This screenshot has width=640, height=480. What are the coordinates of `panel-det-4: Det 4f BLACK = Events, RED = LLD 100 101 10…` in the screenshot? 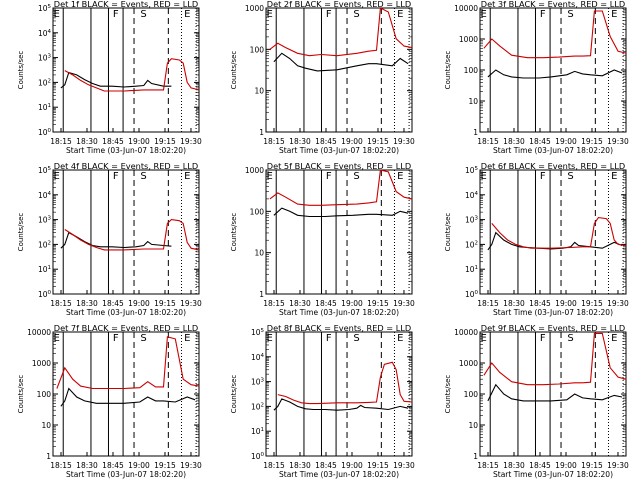 It's located at (109, 239).